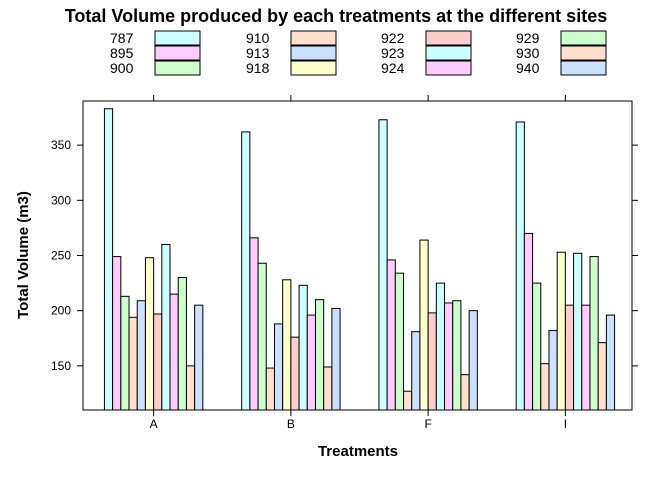 Image resolution: width=672 pixels, height=480 pixels. I want to click on legend-label-918: 918, so click(258, 68).